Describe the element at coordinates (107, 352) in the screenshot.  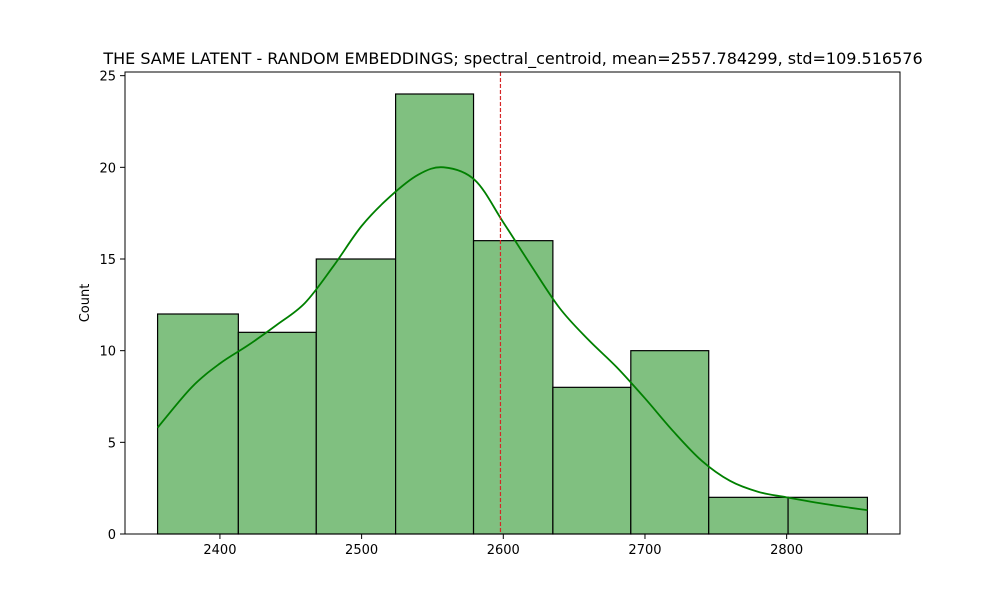
I see `y-tick-label: 10` at that location.